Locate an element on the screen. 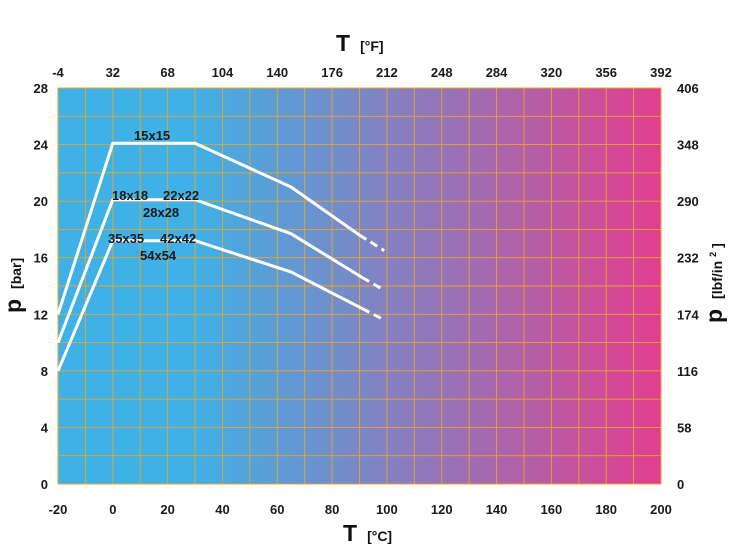  series-label-35x35: 35x35 is located at coordinates (126, 238).